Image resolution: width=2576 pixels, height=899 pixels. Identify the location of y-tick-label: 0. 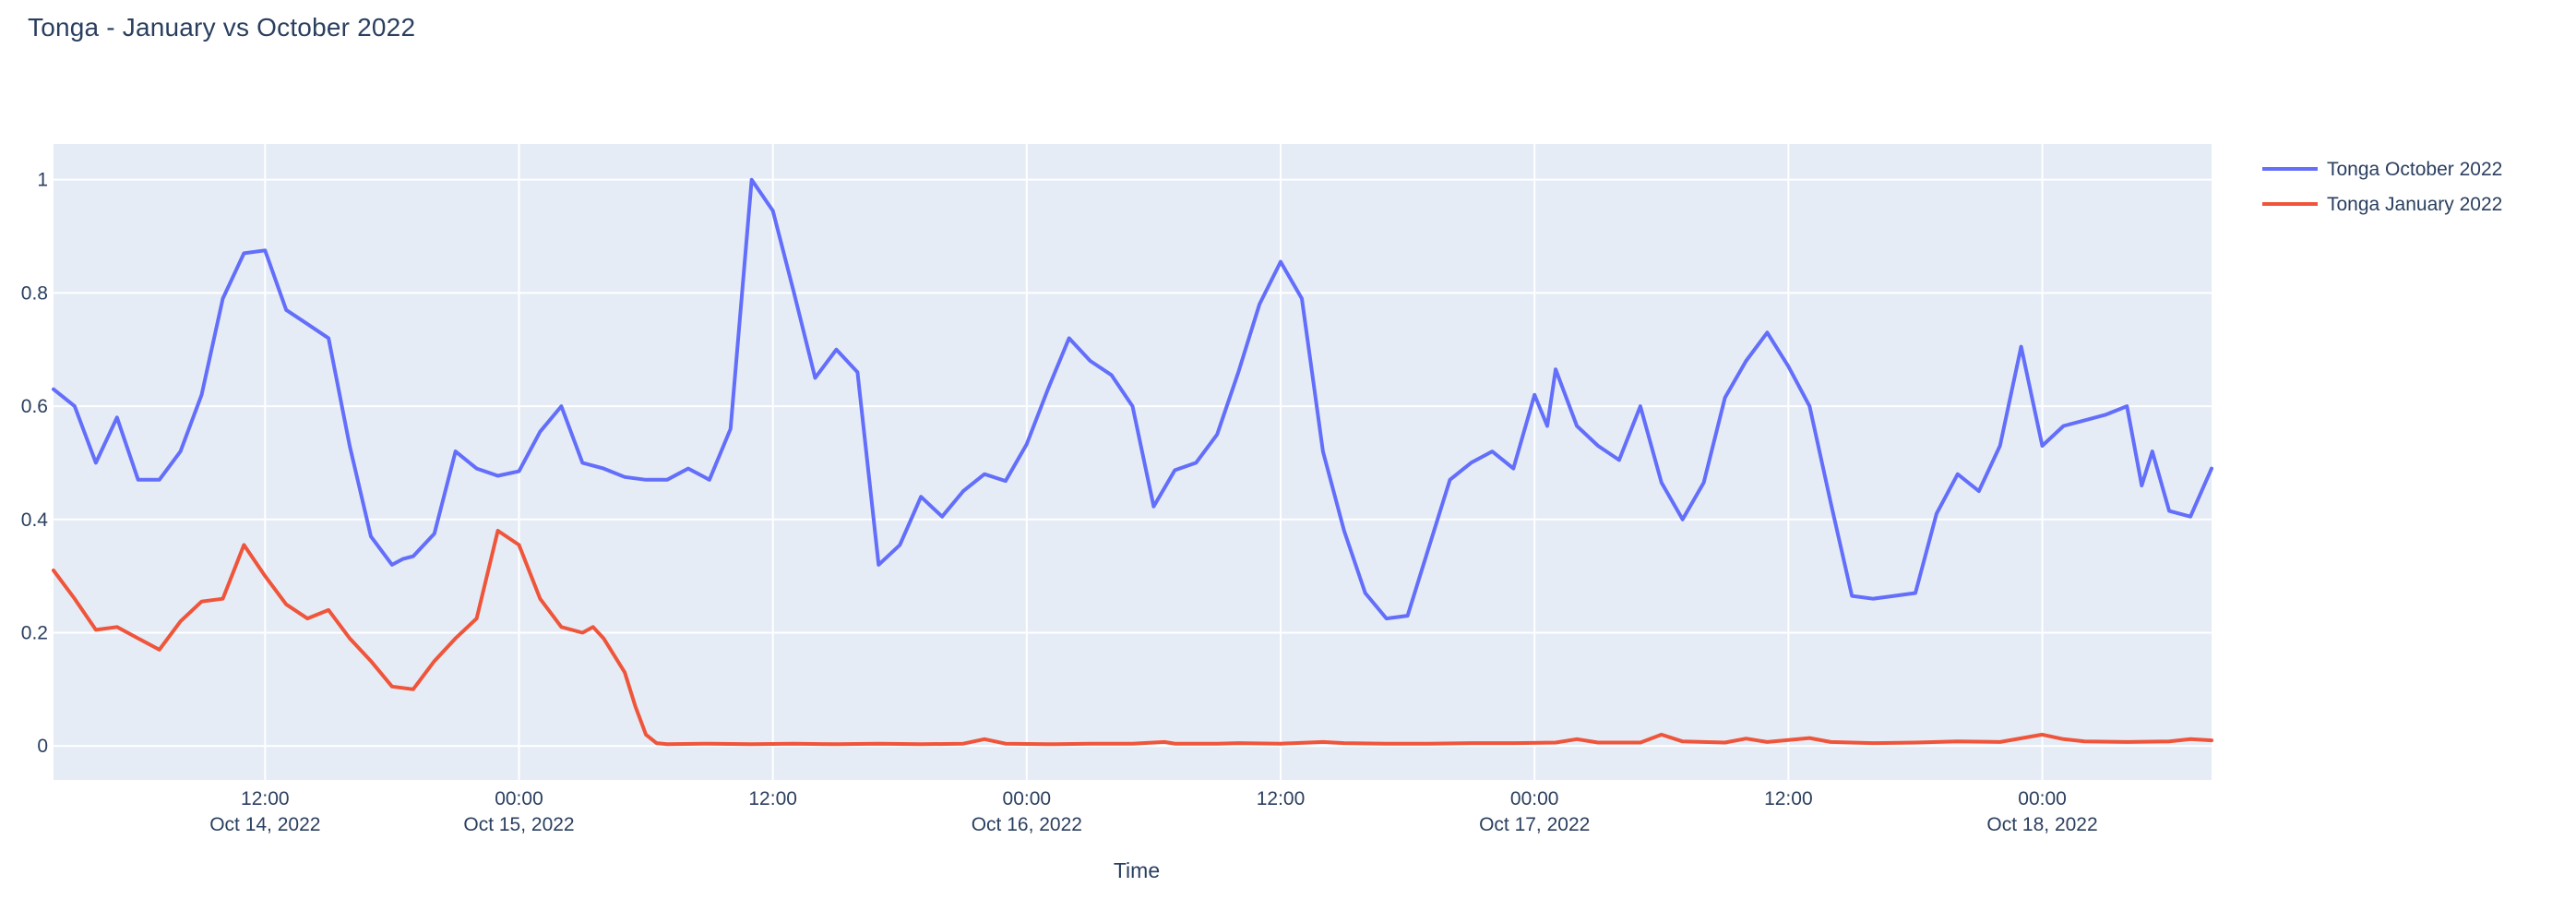
(42, 747).